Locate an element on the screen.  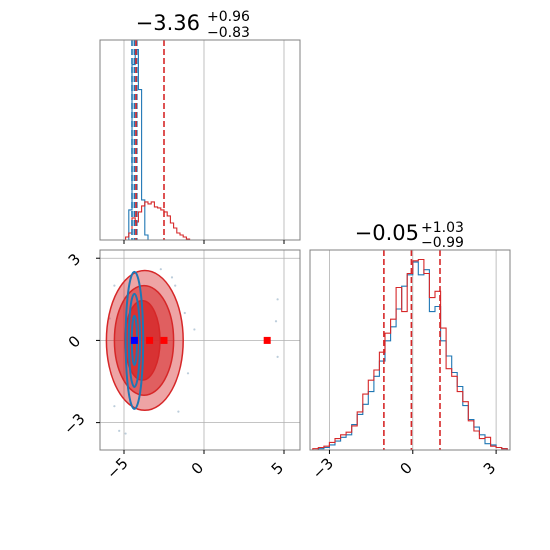
hist-panel-param2-grid is located at coordinates (413, 350).